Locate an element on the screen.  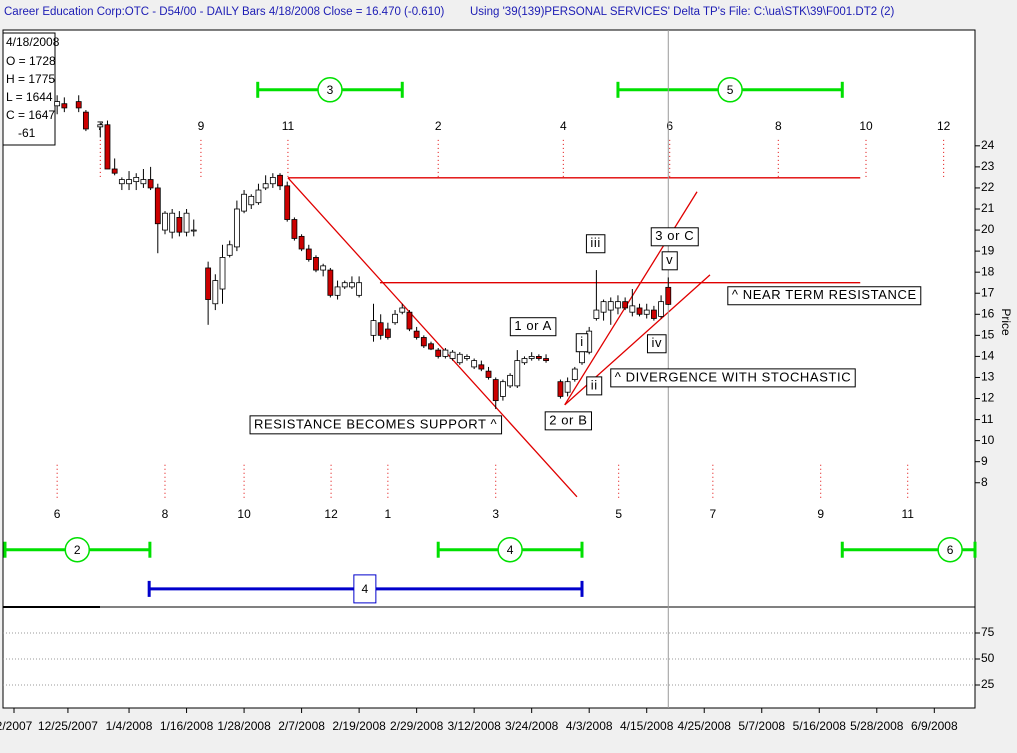
x-tick-label: 5/28/2008 is located at coordinates (877, 726).